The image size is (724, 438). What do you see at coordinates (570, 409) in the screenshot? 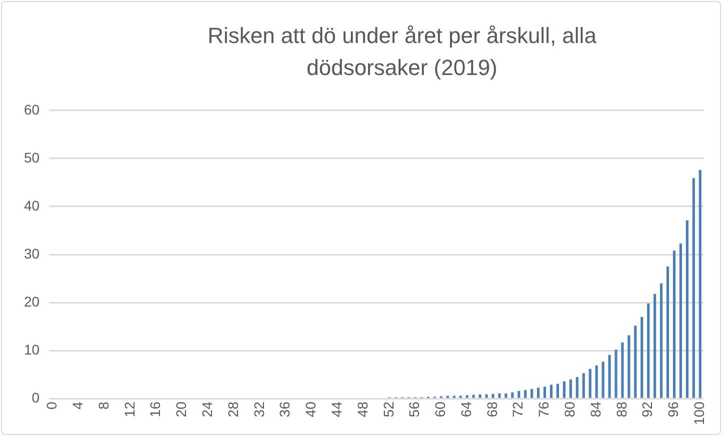
I see `x-tick-label: 80` at bounding box center [570, 409].